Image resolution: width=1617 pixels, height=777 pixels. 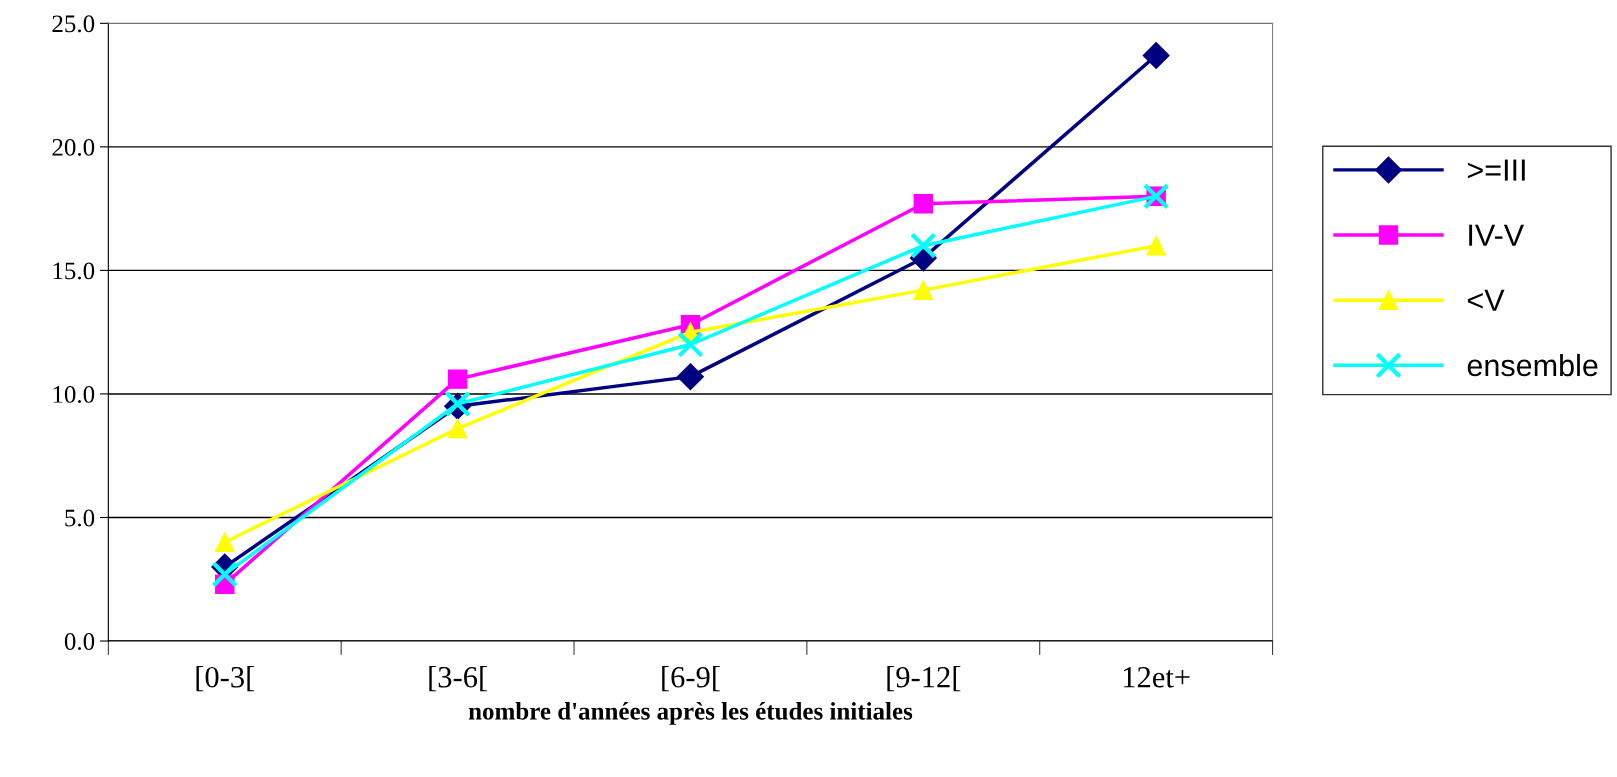 What do you see at coordinates (73, 24) in the screenshot?
I see `y-tick-label: 25.0` at bounding box center [73, 24].